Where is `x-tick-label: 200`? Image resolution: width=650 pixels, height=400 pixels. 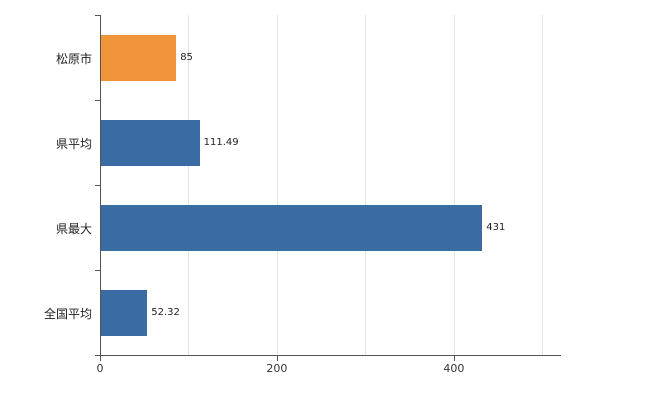 x-tick-label: 200 is located at coordinates (277, 368).